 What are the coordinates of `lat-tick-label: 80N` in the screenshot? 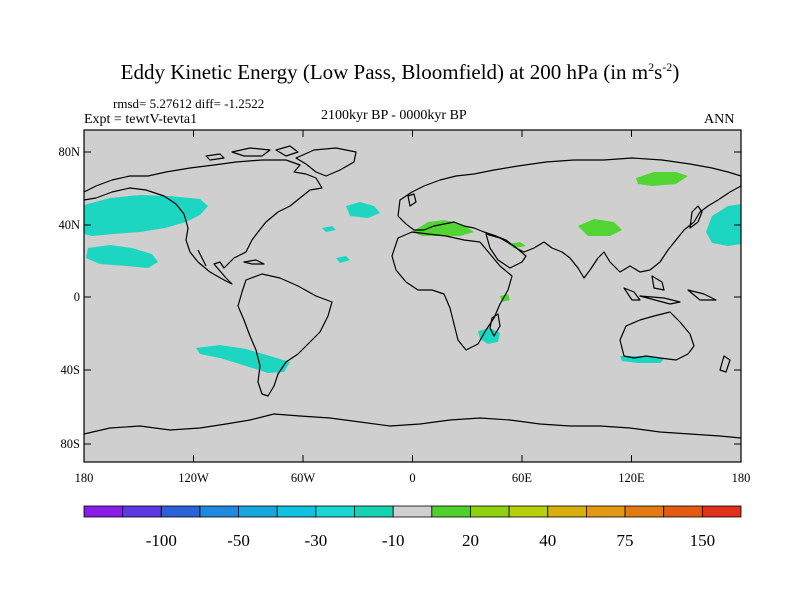 It's located at (69, 152).